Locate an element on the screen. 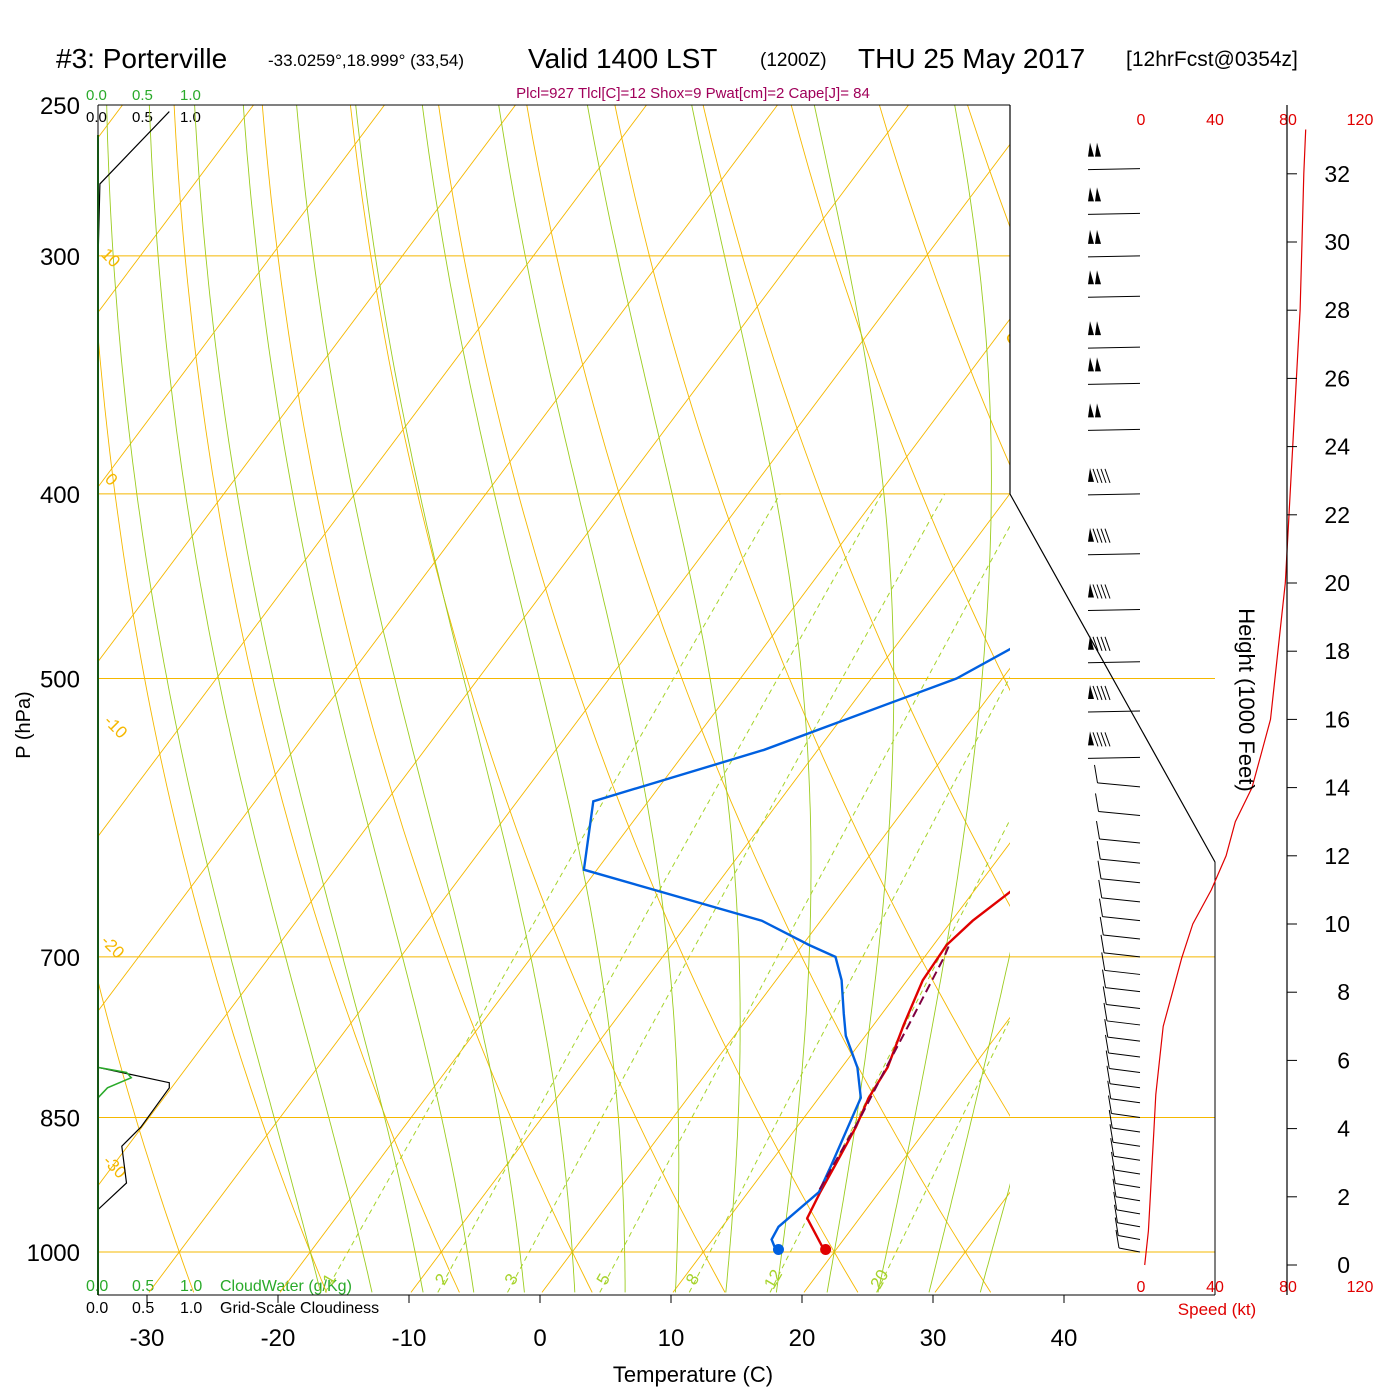  cloud-scale-bottom-black-1: 0.5 is located at coordinates (143, 1308).